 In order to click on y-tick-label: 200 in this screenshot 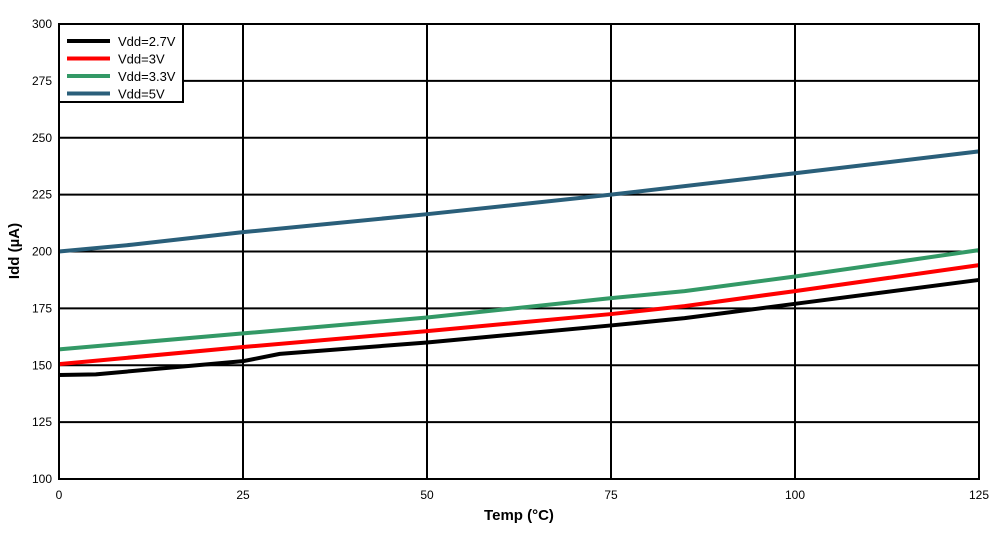, I will do `click(42, 252)`.